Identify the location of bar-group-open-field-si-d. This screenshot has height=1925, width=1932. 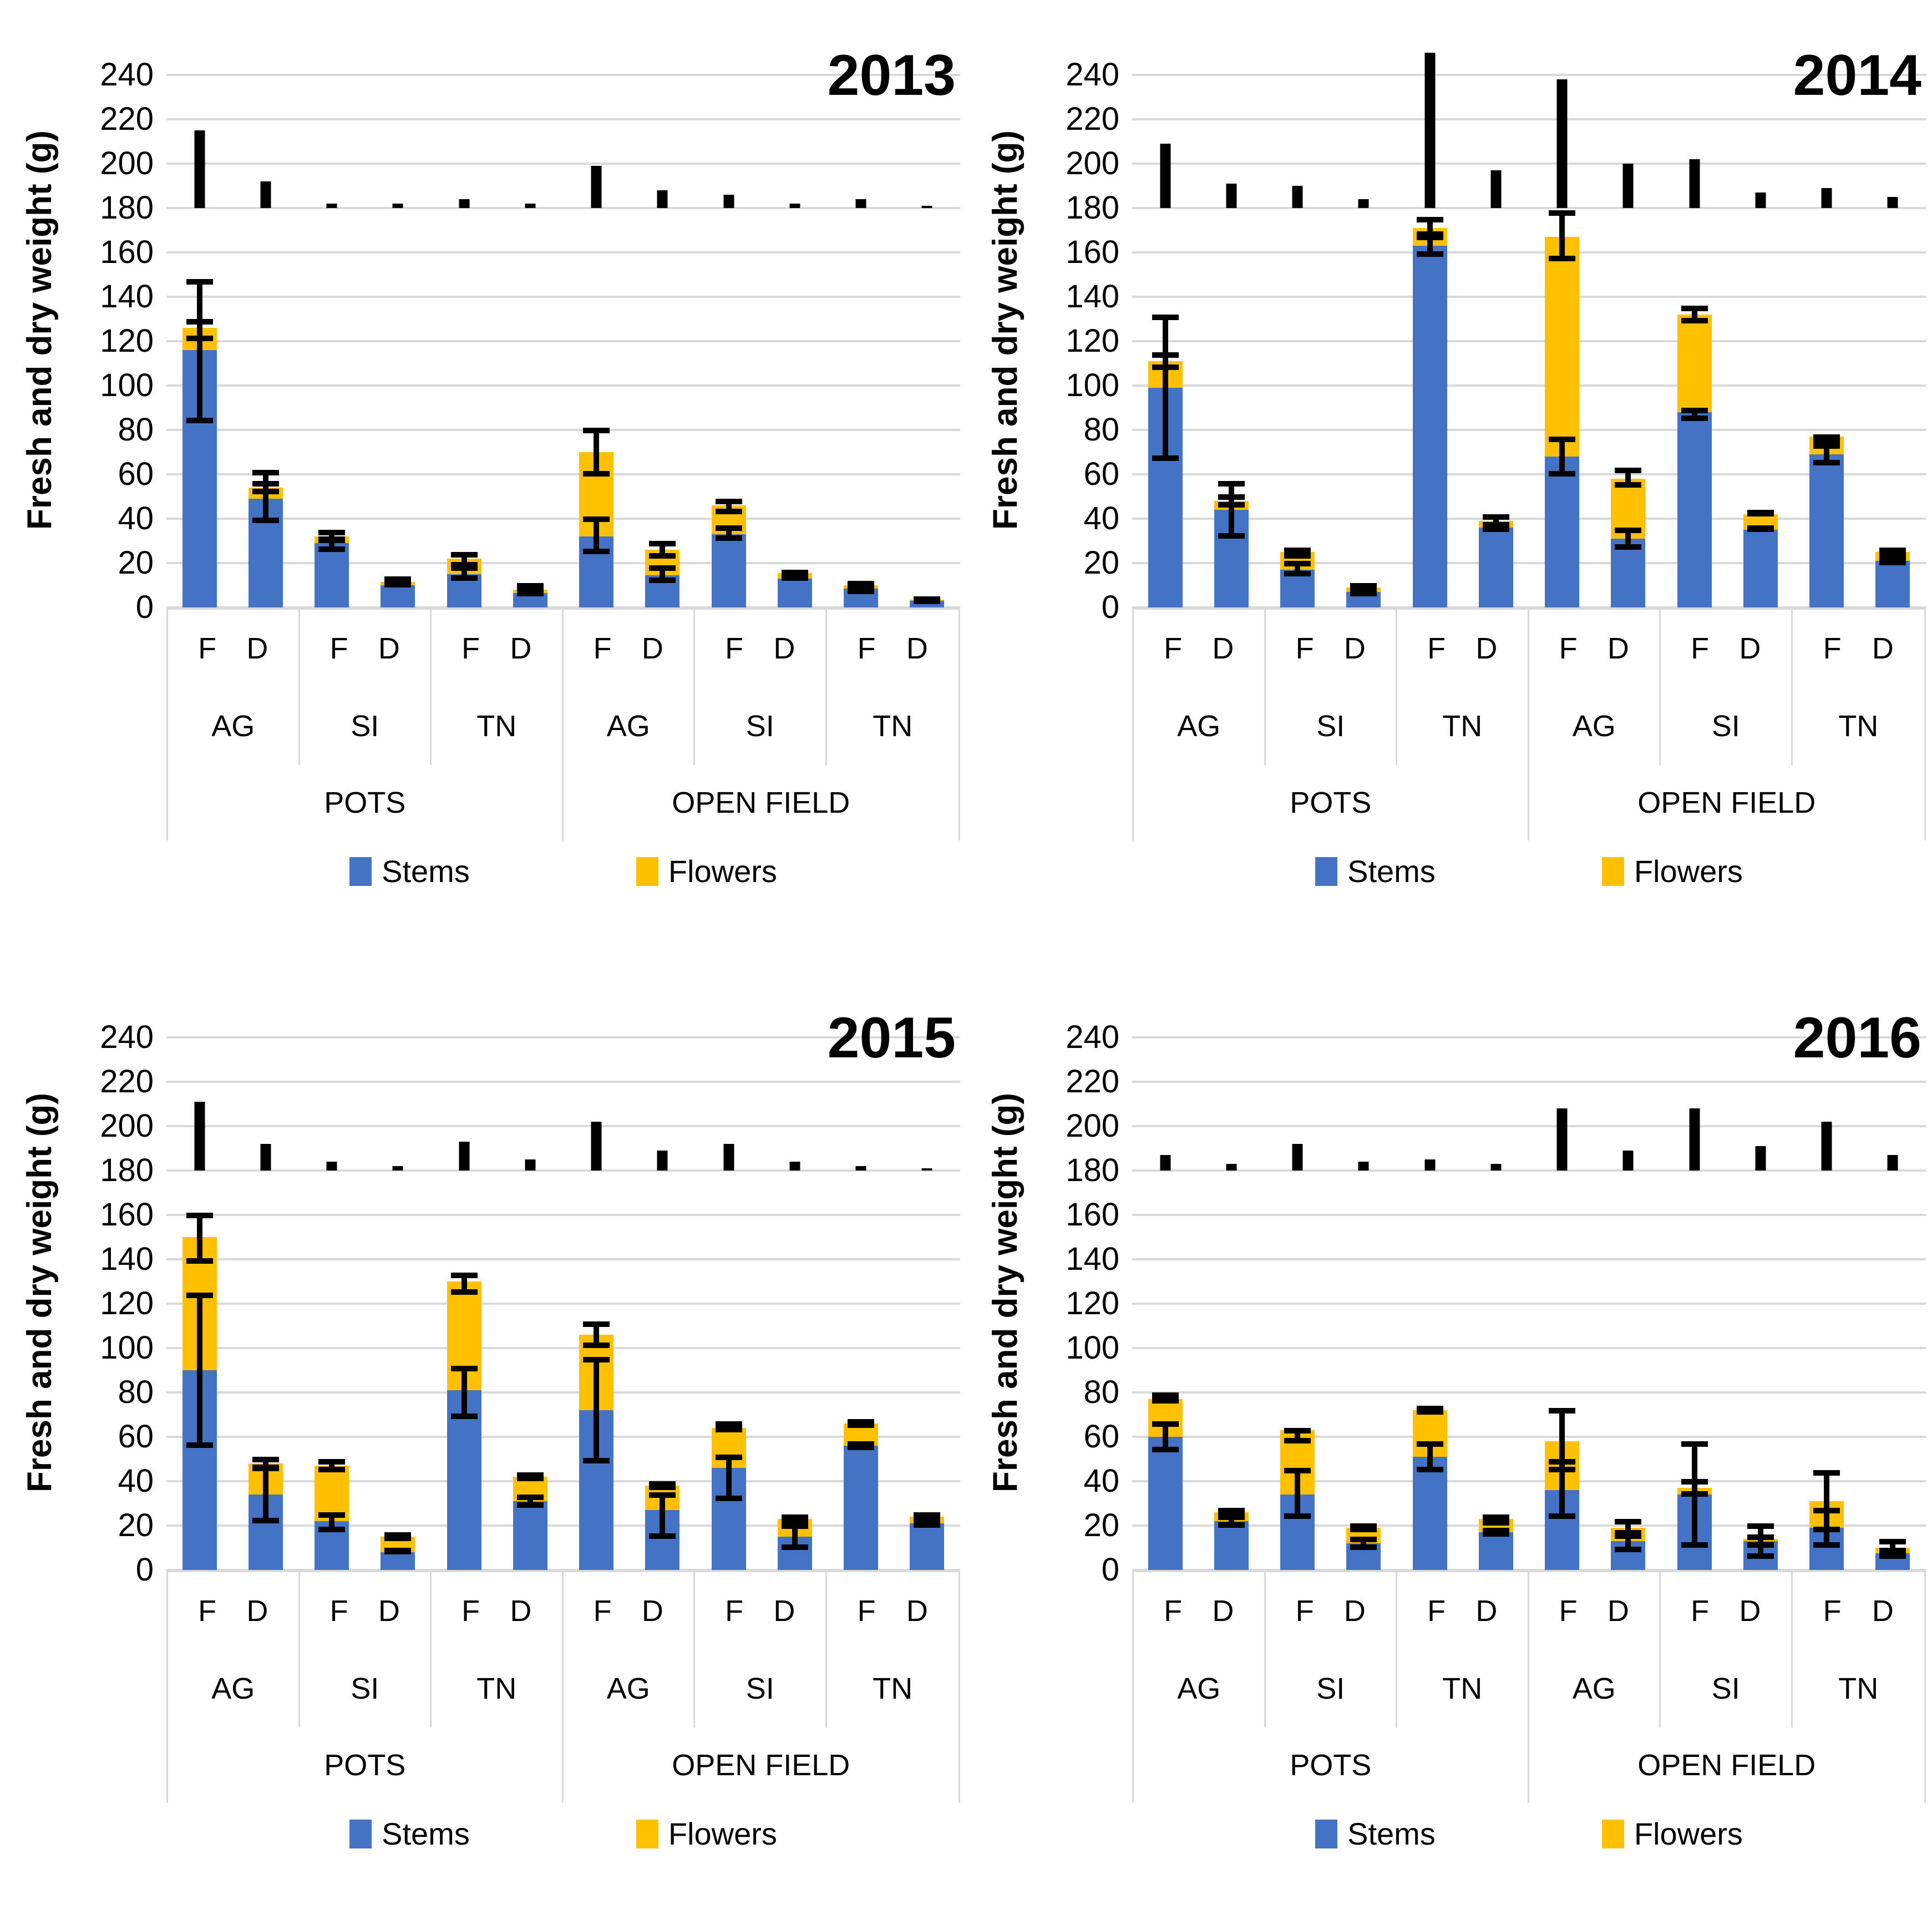
(795, 330).